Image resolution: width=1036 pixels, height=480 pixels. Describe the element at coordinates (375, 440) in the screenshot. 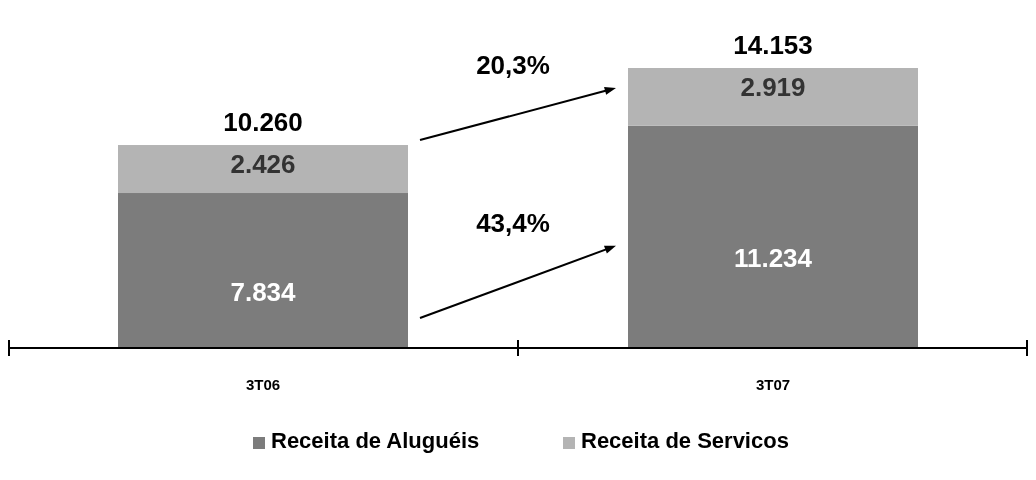

I see `legend-label: Receita de Aluguéis` at that location.